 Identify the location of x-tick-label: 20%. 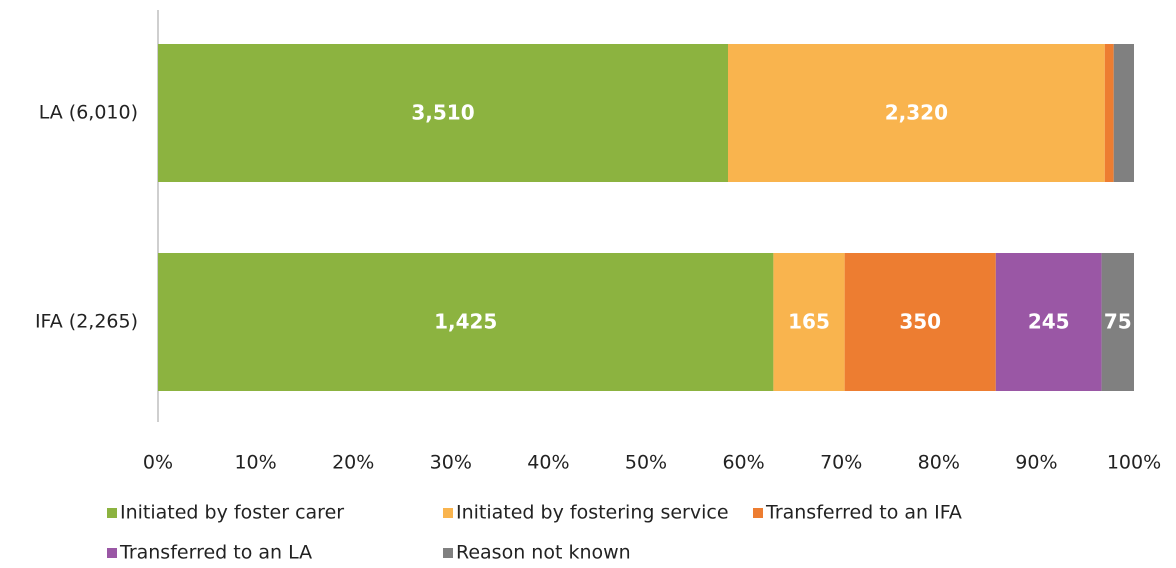
(353, 463).